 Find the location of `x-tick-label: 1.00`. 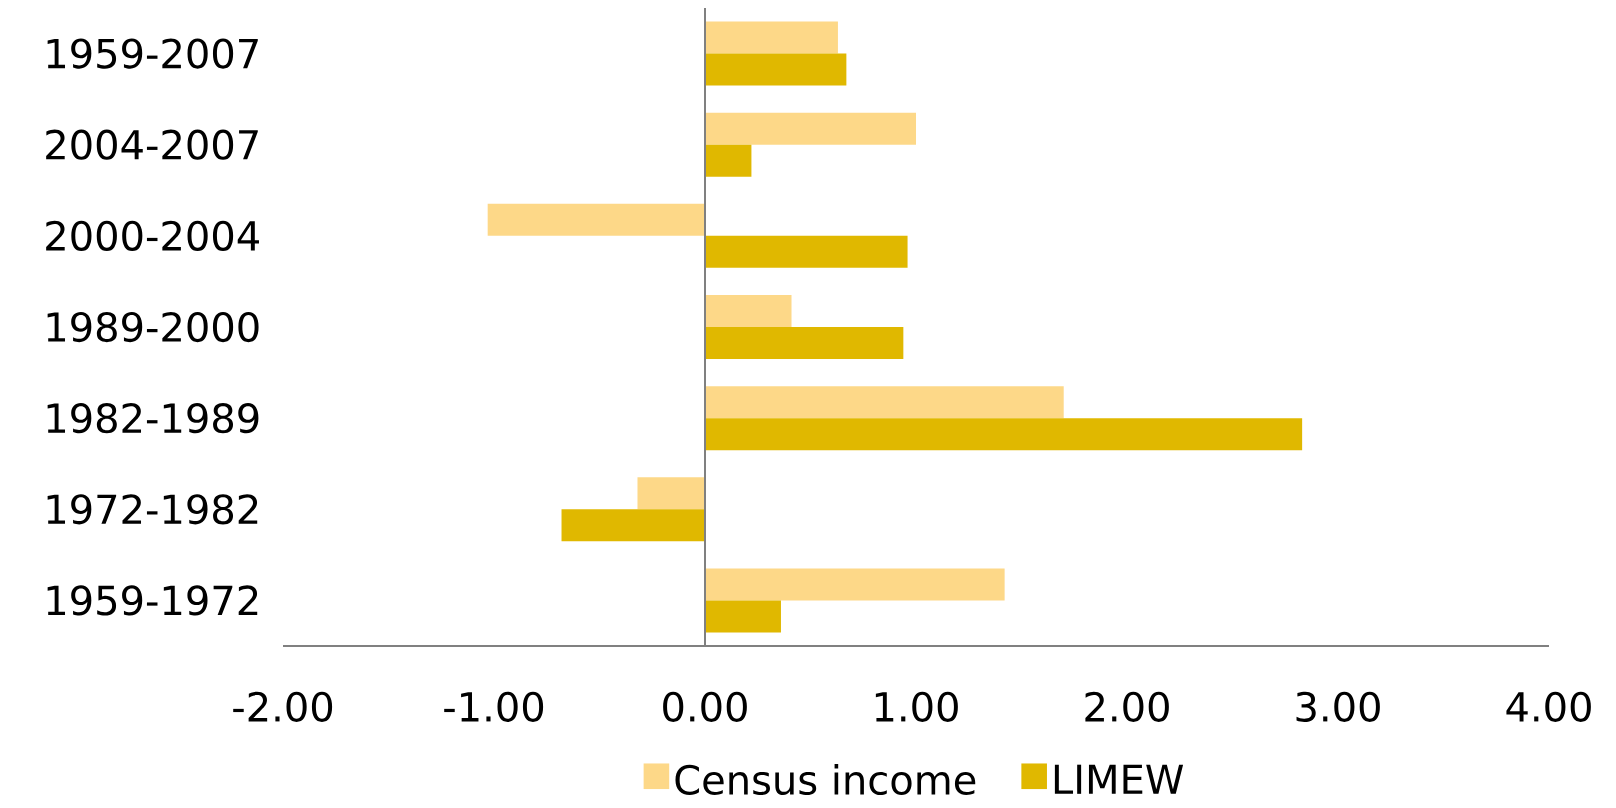

x-tick-label: 1.00 is located at coordinates (916, 706).